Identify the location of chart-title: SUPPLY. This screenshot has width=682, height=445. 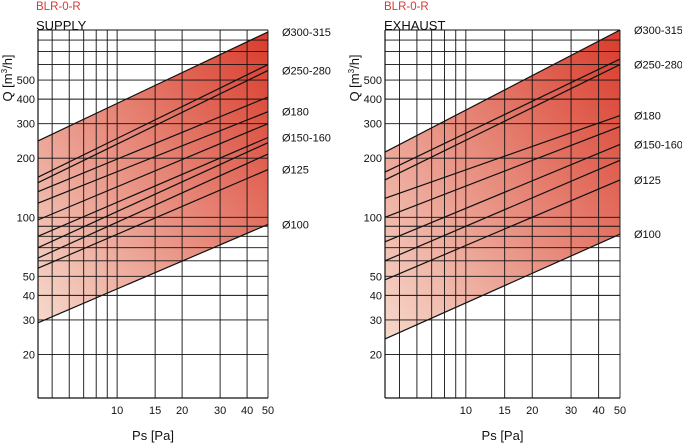
(61, 25).